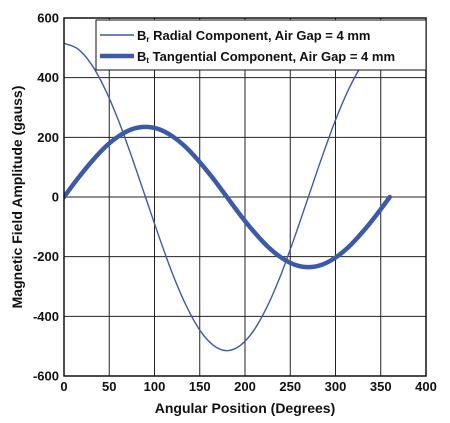 Image resolution: width=450 pixels, height=423 pixels. What do you see at coordinates (245, 408) in the screenshot?
I see `x-axis-title: Angular Position (Degrees)` at bounding box center [245, 408].